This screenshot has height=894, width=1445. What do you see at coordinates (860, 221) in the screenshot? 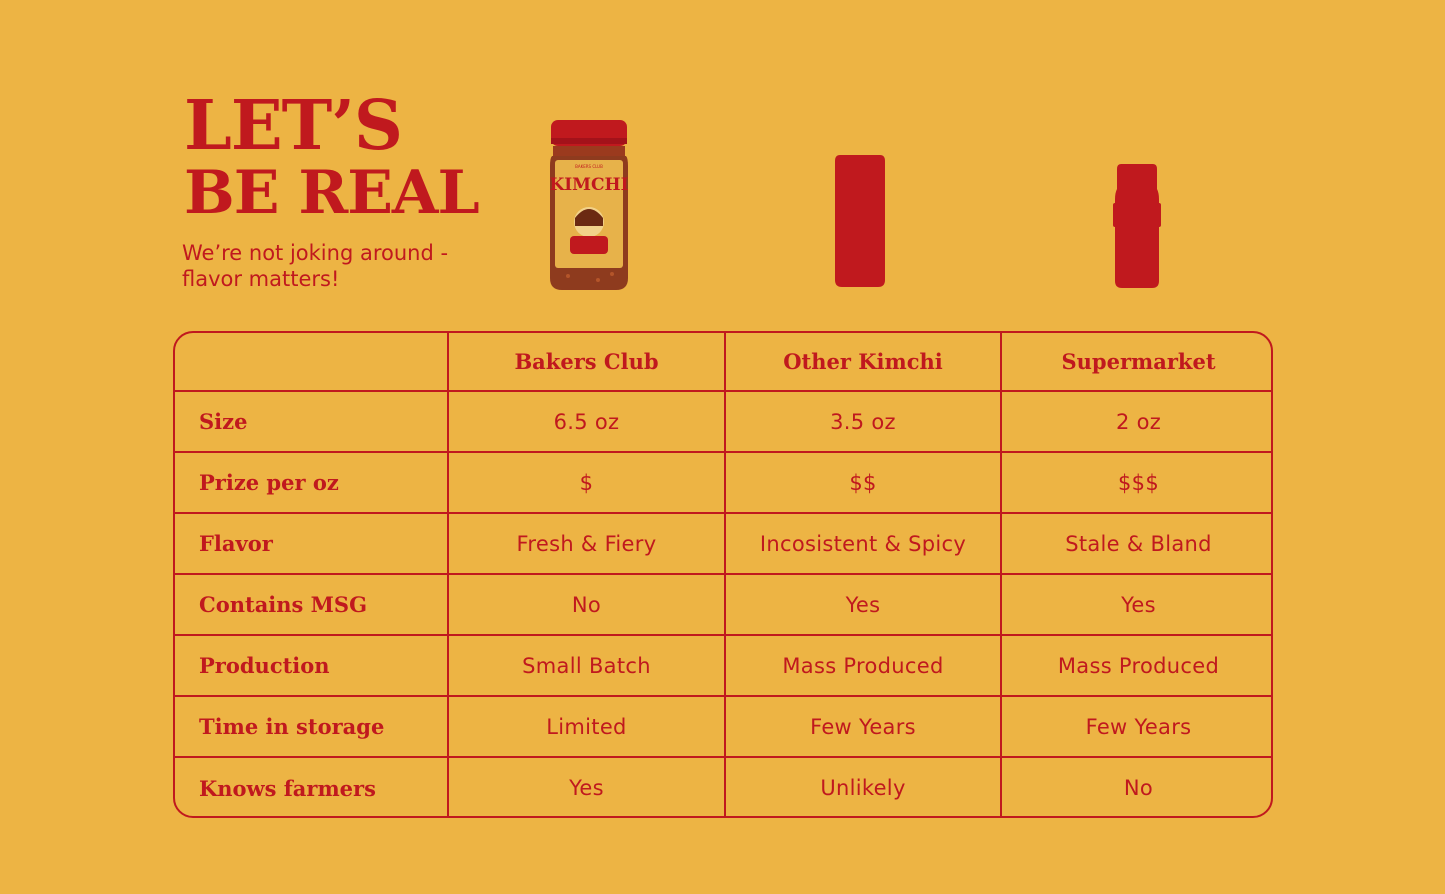
I see `other-kimchi-jar-silhouette` at bounding box center [860, 221].